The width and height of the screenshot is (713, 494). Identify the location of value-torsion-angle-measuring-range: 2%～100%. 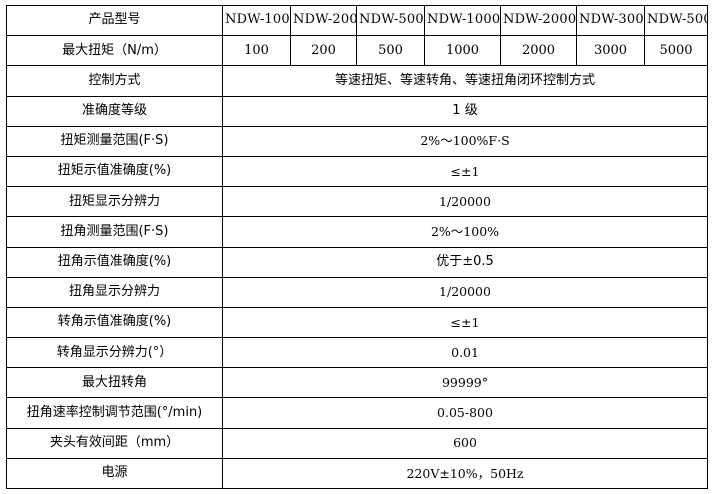
(465, 232).